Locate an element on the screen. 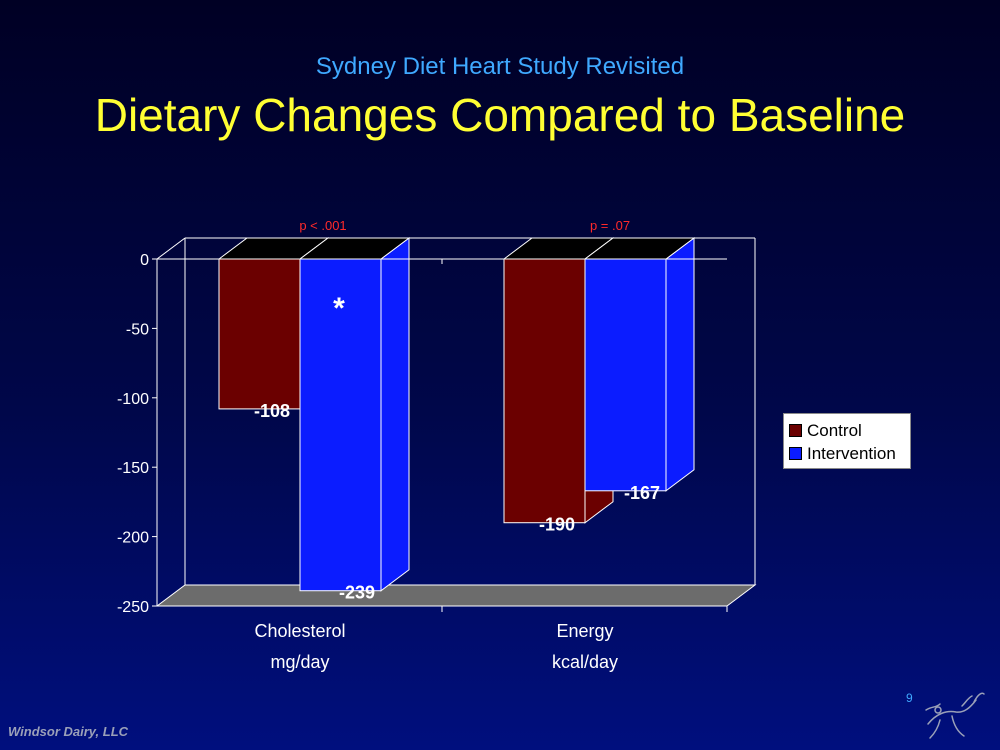 Image resolution: width=1000 pixels, height=750 pixels. data-label-control-cholesterol: -108 is located at coordinates (272, 411).